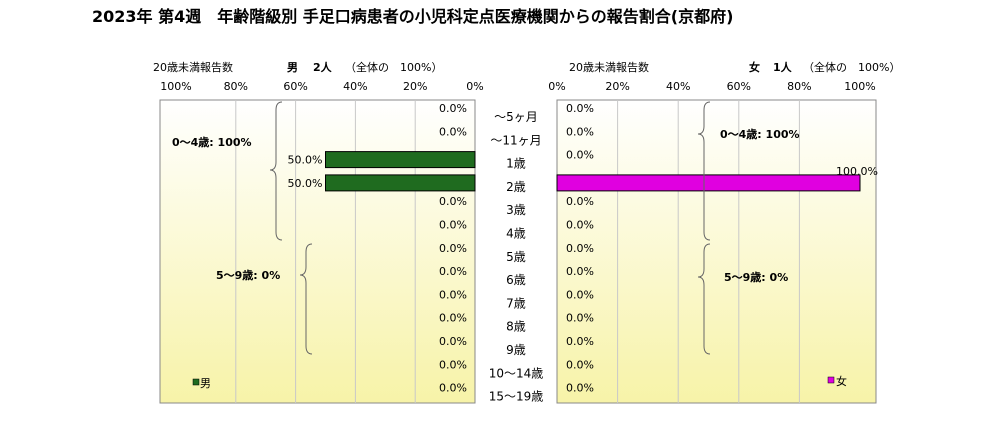 Image resolution: width=1006 pixels, height=443 pixels. I want to click on male-legend-label: 男, so click(205, 383).